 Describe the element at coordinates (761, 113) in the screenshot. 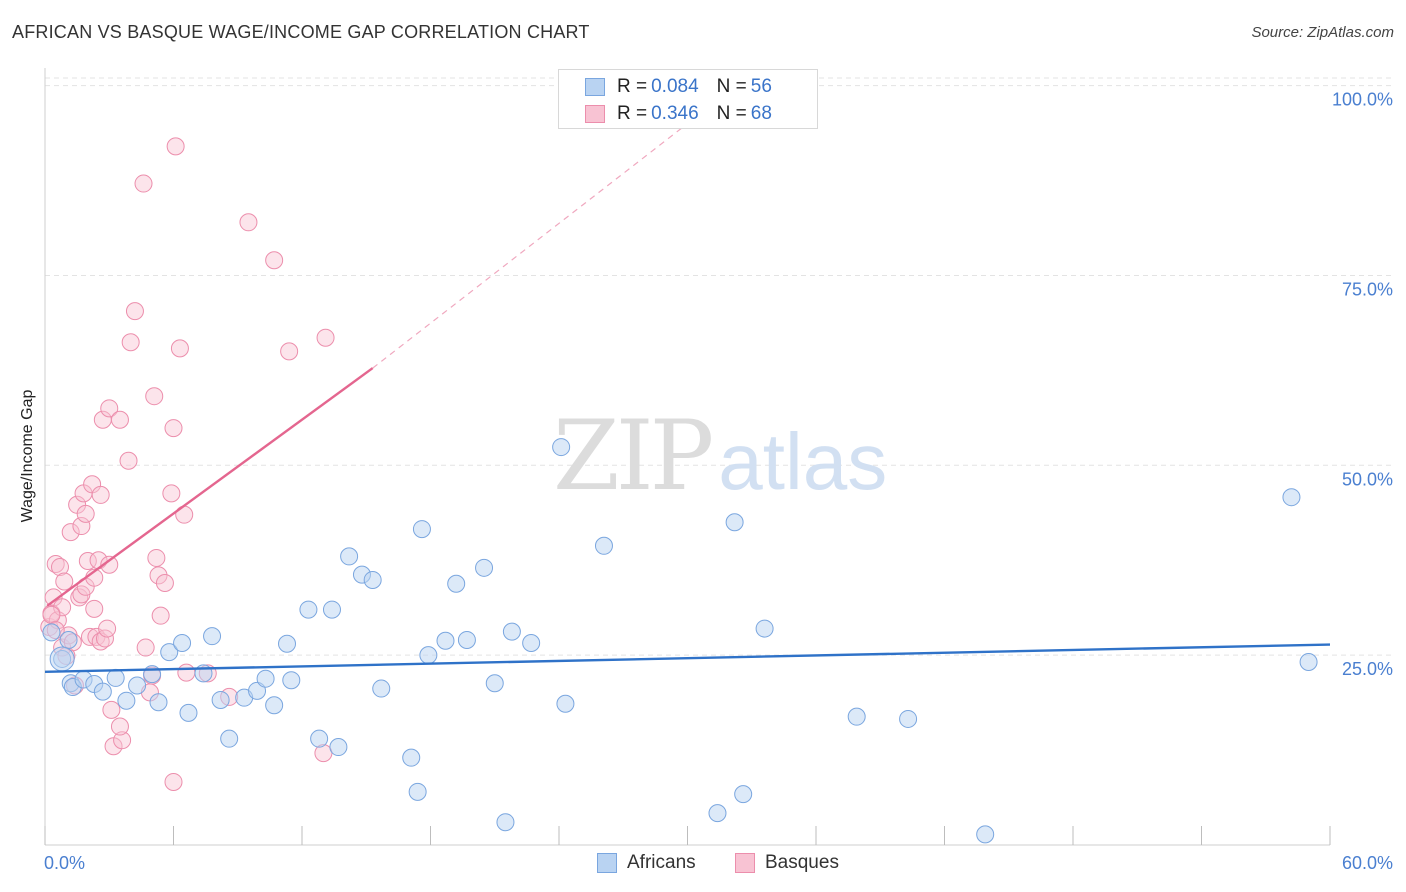

I see `basques-n-value: 68` at that location.